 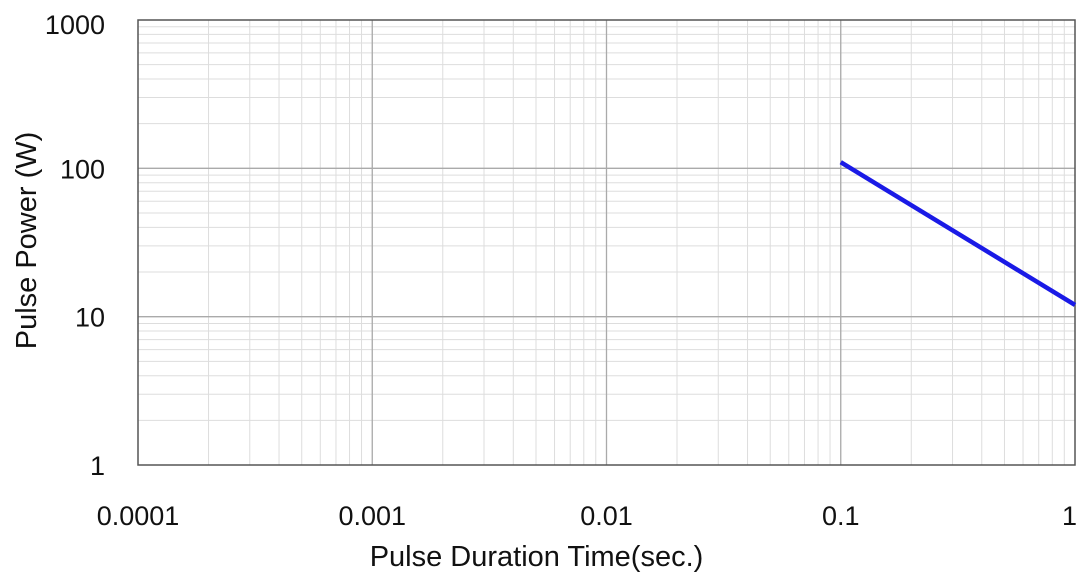 What do you see at coordinates (75, 245) in the screenshot?
I see `y-tick-labels: 1 10 100 1000` at bounding box center [75, 245].